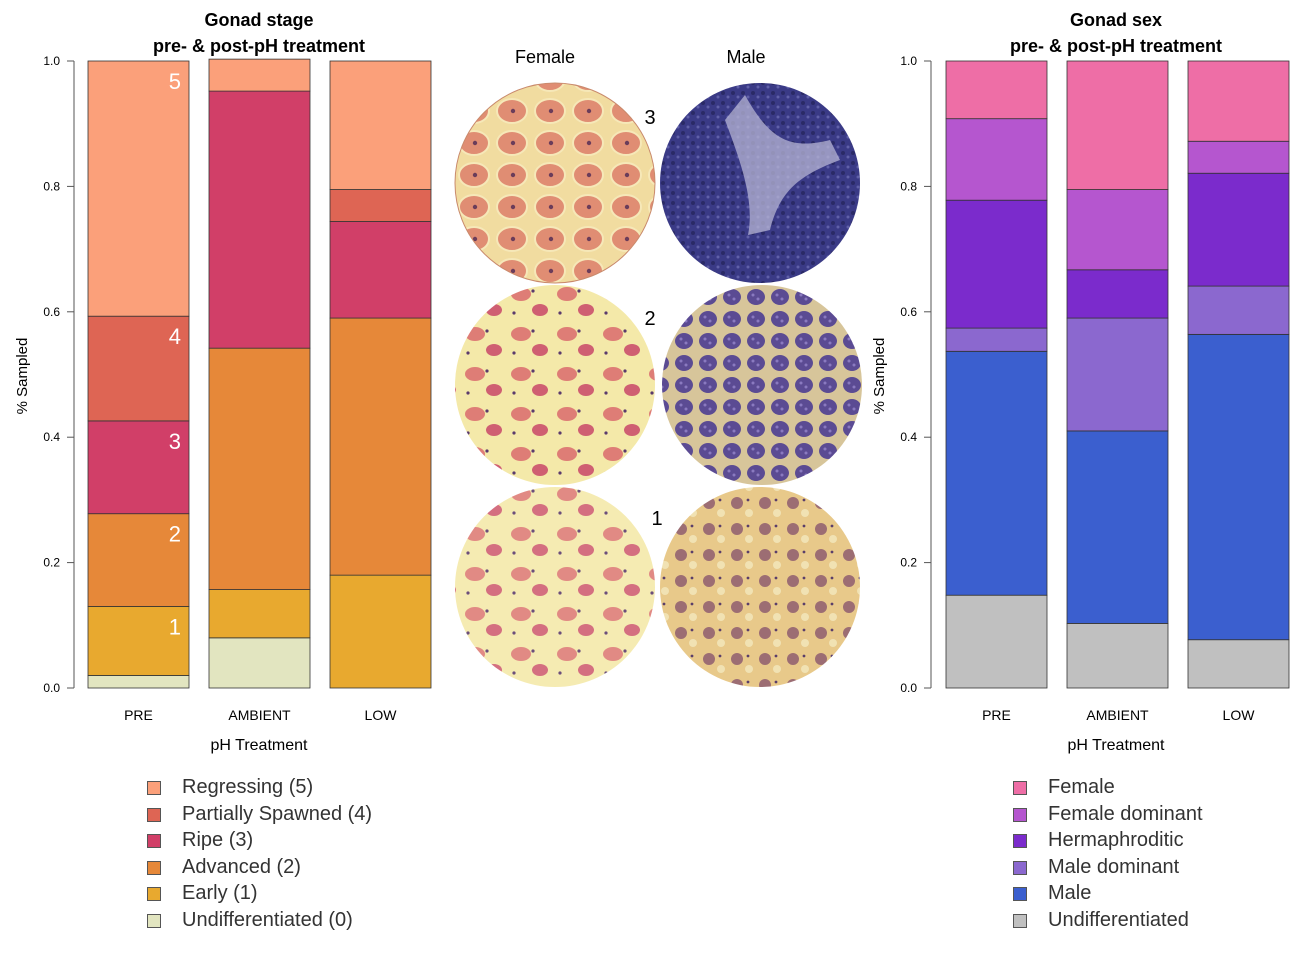  What do you see at coordinates (745, 57) in the screenshot?
I see `micrograph-column-label-male: Male` at bounding box center [745, 57].